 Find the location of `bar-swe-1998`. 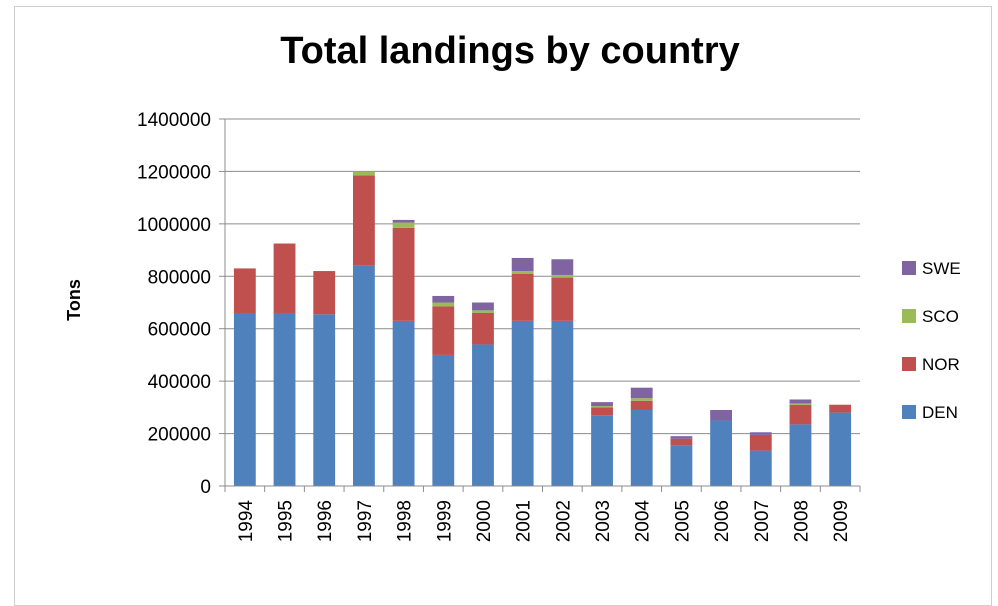

bar-swe-1998 is located at coordinates (403, 221).